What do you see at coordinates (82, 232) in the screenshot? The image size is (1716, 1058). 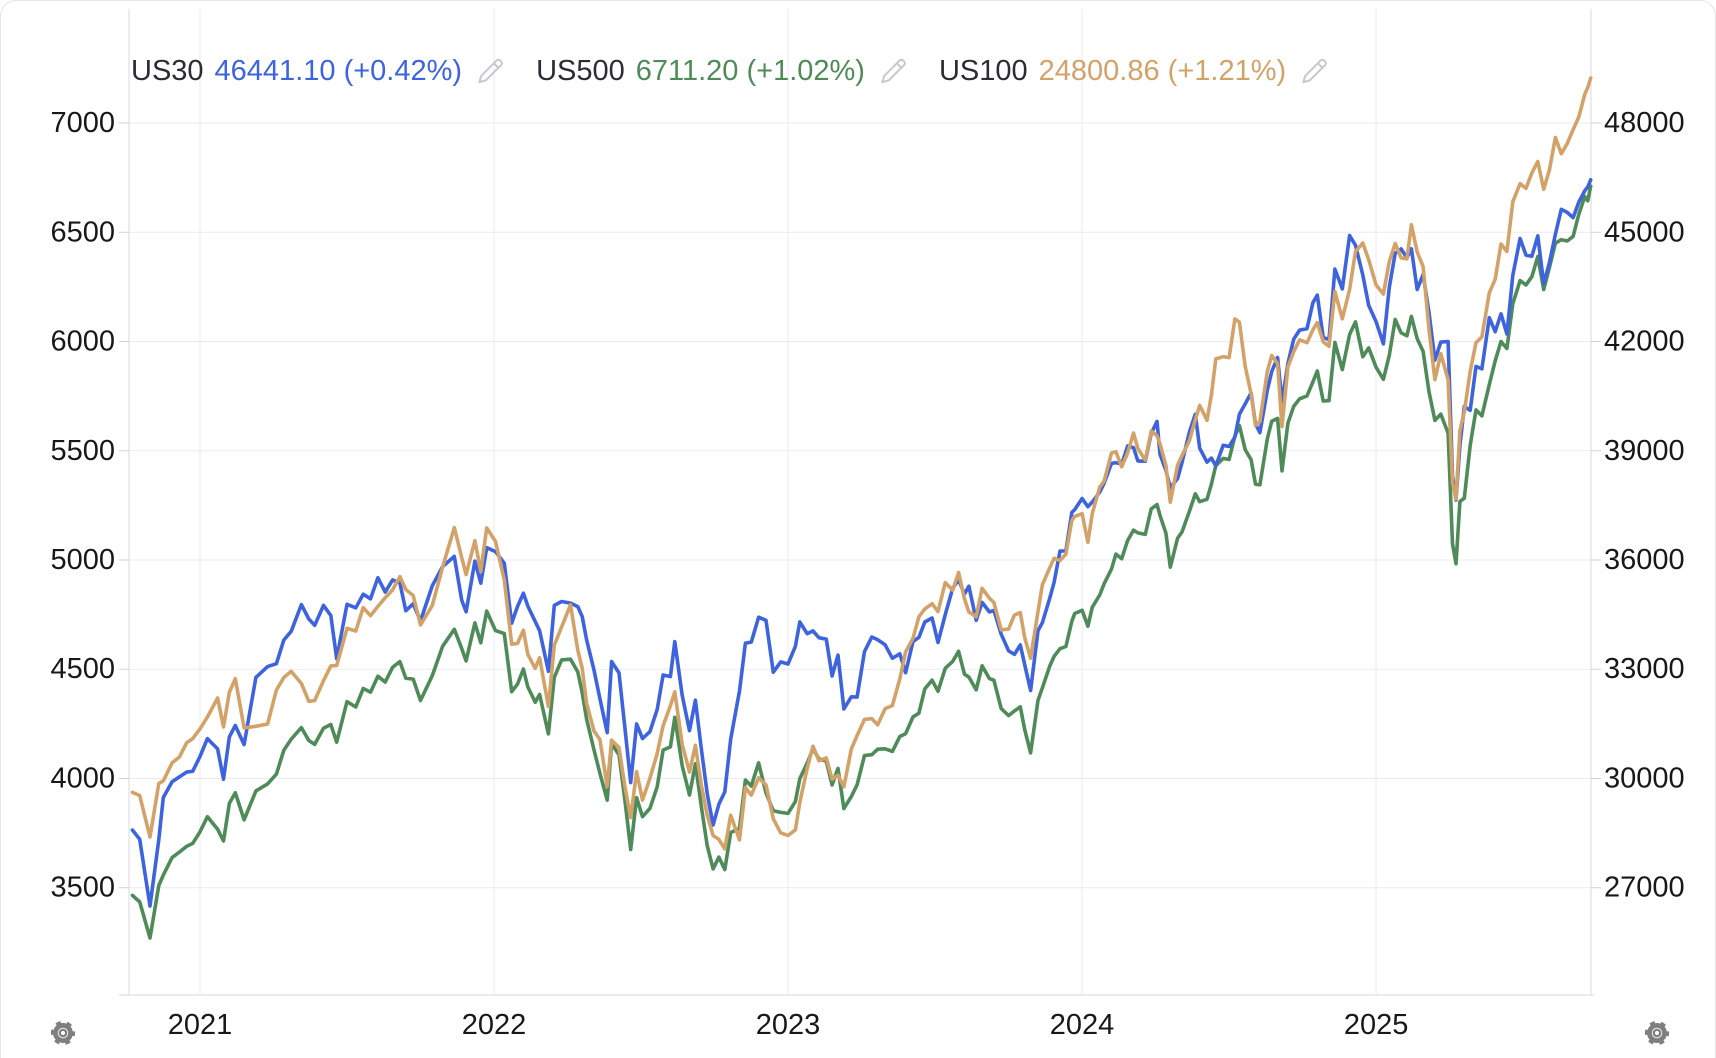 I see `y-axis-label-left: 6500` at bounding box center [82, 232].